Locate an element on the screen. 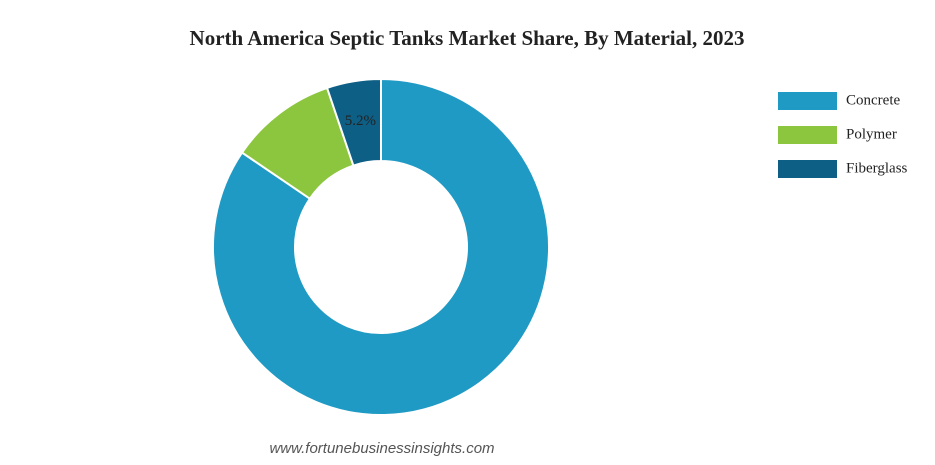 This screenshot has height=465, width=935. legend-label: Concrete is located at coordinates (873, 100).